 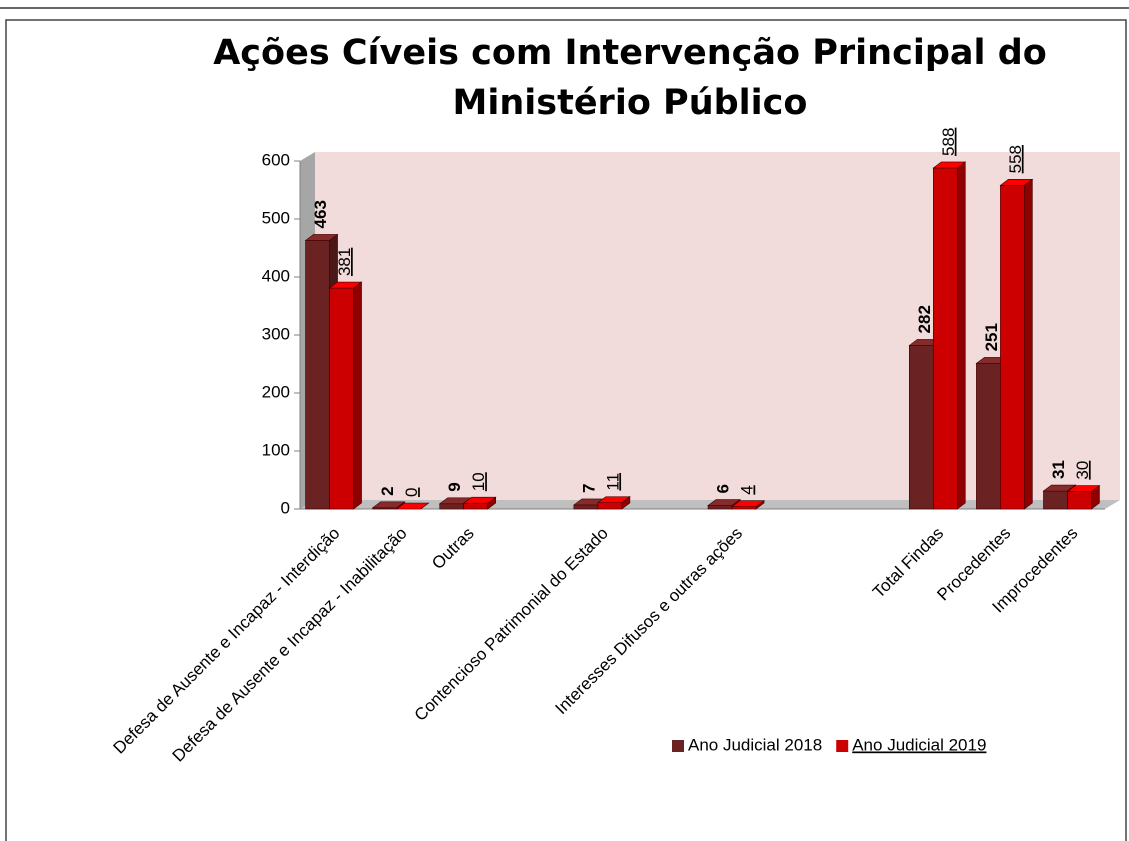 I want to click on data-label: 282, so click(x=924, y=319).